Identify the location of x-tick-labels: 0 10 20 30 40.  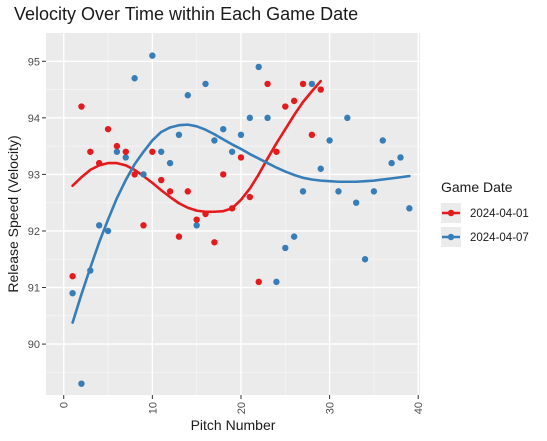
(242, 408).